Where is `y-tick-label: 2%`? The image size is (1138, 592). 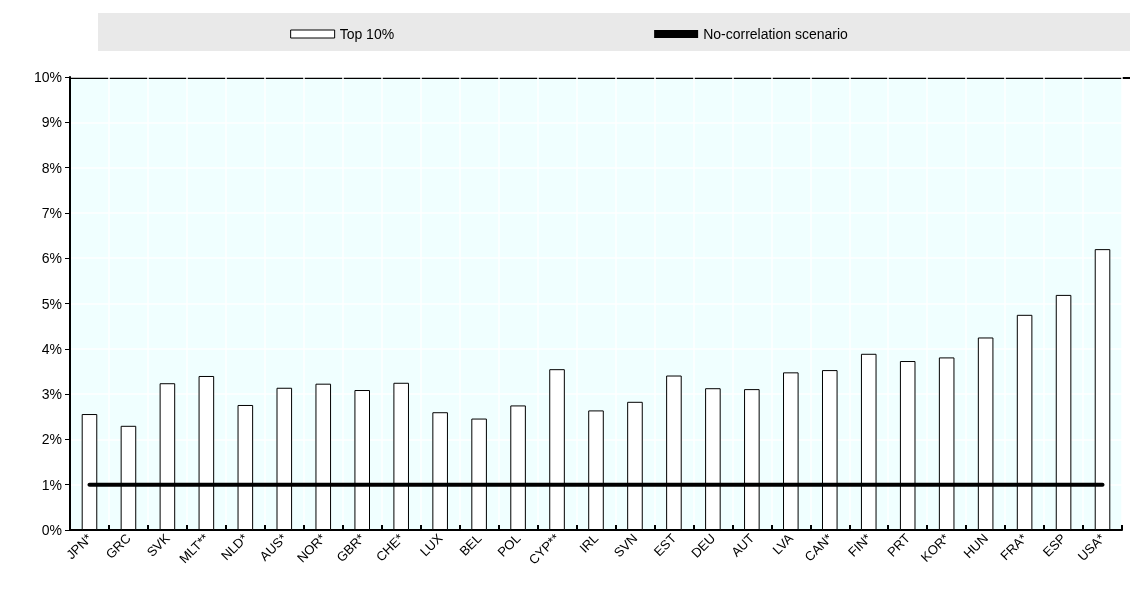
y-tick-label: 2% is located at coordinates (51, 439).